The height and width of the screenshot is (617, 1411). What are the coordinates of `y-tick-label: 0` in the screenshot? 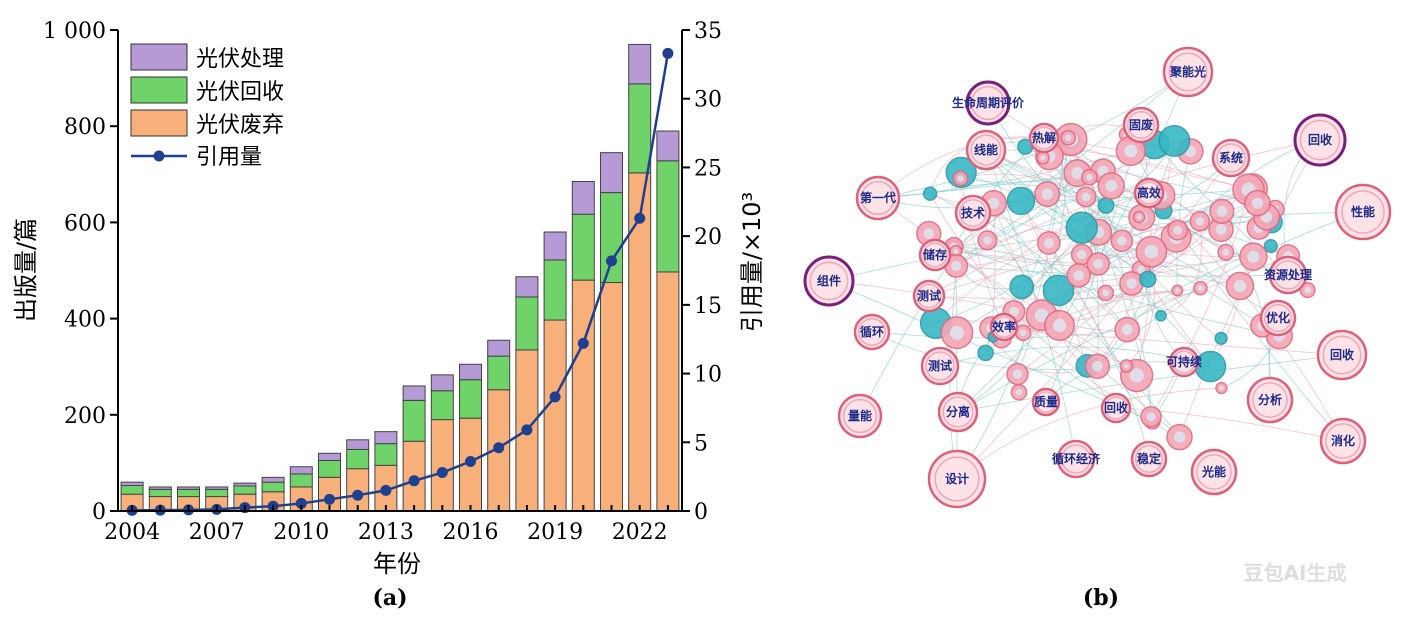 It's located at (99, 512).